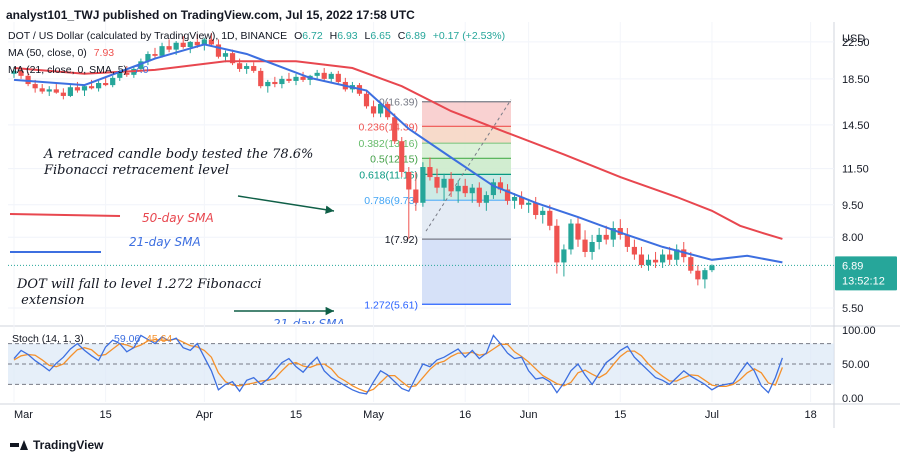 This screenshot has height=460, width=900. I want to click on fib-level-label: 0.786(9.73), so click(391, 201).